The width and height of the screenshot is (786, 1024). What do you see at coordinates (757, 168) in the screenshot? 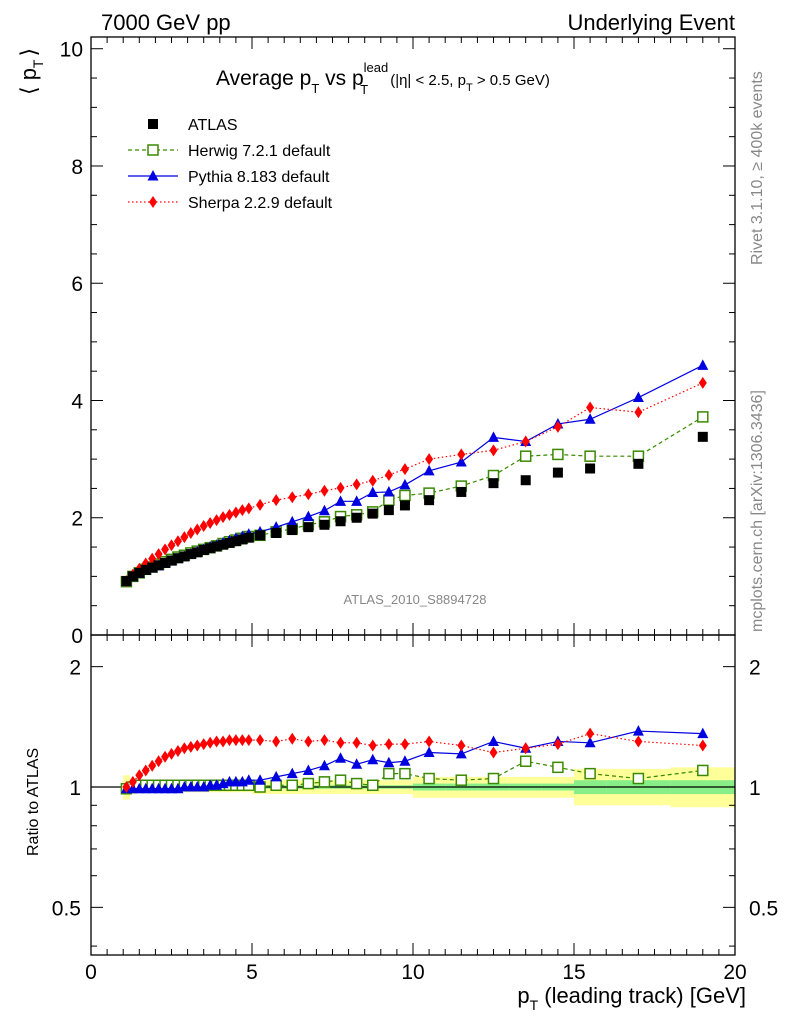
I see `rivet-version-label: Rivet 3.1.10, ≥ 400k events` at bounding box center [757, 168].